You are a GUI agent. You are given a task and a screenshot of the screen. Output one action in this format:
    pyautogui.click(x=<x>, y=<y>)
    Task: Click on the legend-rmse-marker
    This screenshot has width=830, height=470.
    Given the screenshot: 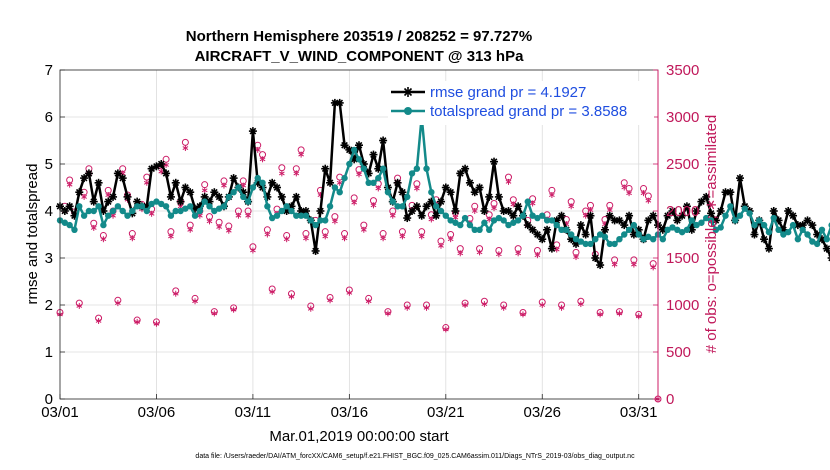 What is the action you would take?
    pyautogui.click(x=408, y=92)
    